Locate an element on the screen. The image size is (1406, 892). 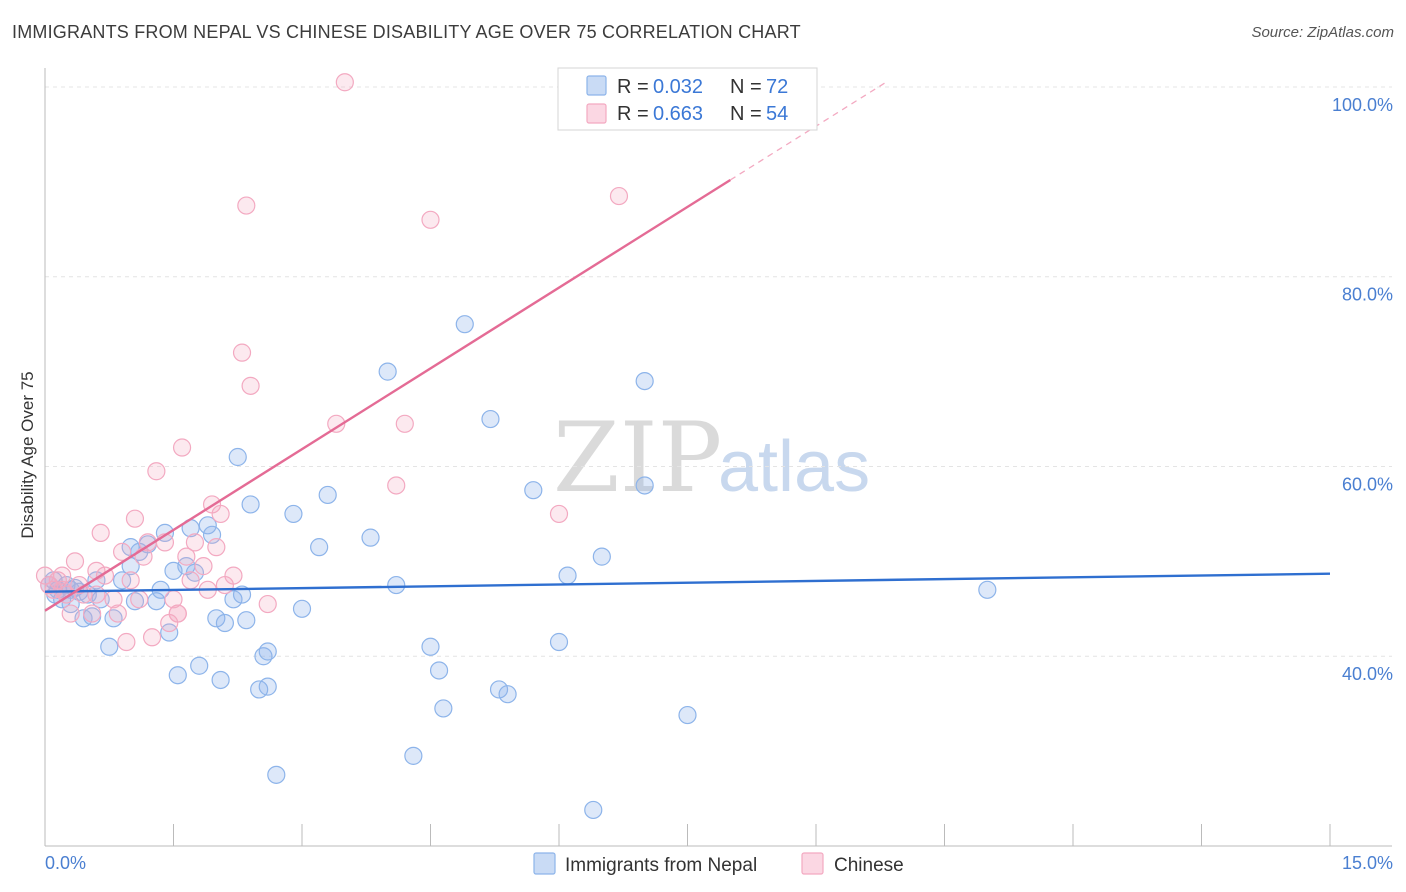
legend-n-value-chinese: 54 is located at coordinates (777, 114).